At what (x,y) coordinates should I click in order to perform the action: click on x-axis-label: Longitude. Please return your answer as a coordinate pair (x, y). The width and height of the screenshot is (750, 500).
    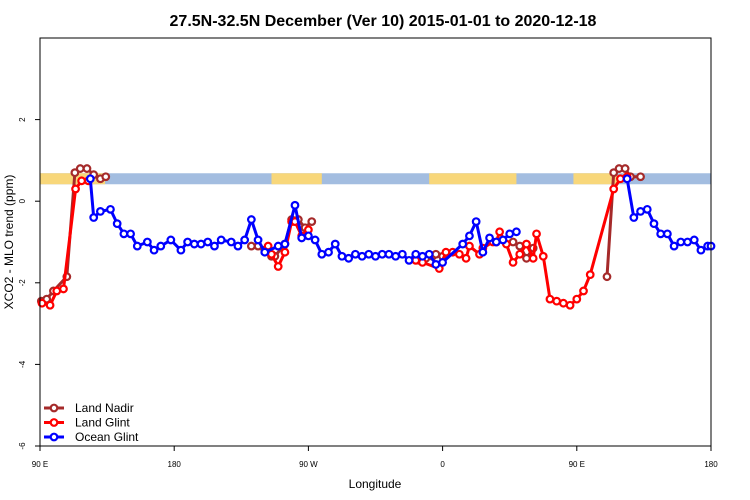
    Looking at the image, I should click on (375, 484).